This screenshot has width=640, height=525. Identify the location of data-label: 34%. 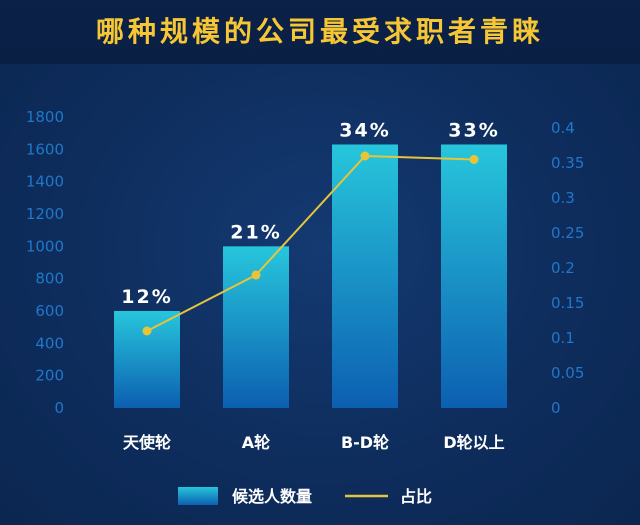
(364, 130).